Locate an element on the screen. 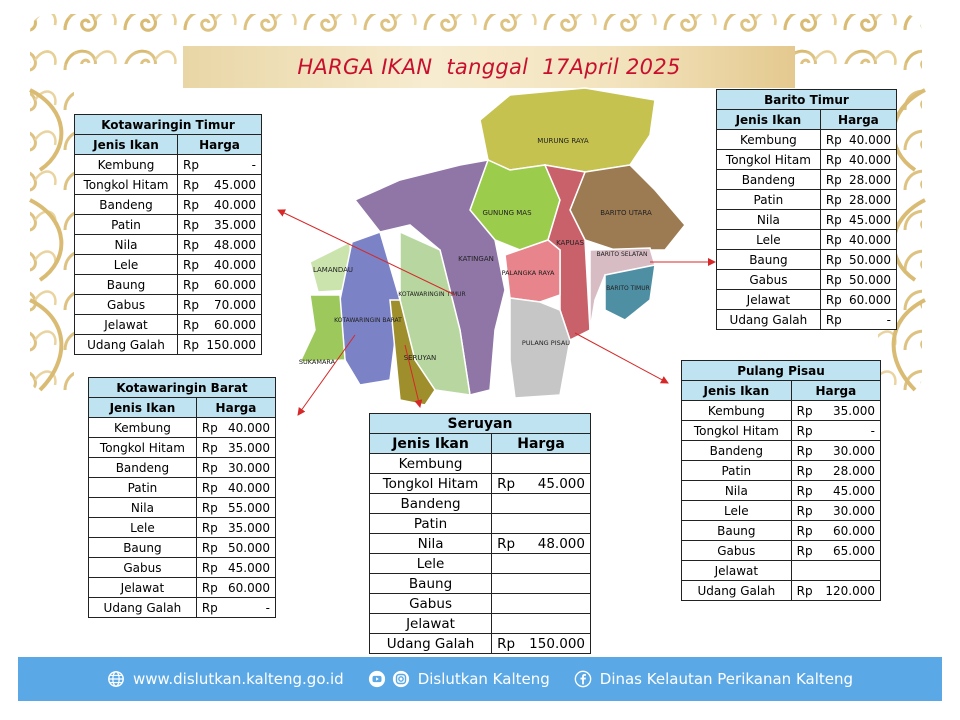 The image size is (960, 720). price-cell: Rp 48.000 is located at coordinates (541, 544).